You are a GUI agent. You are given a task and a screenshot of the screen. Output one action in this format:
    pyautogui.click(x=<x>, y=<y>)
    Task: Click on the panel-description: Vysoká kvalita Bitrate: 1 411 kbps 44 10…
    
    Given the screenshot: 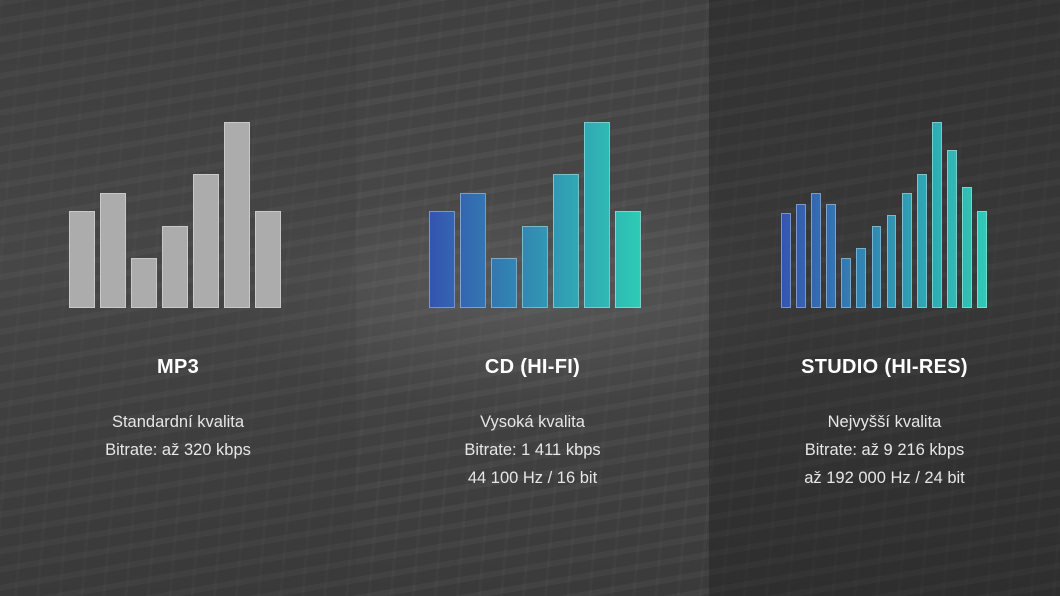 What is the action you would take?
    pyautogui.click(x=532, y=450)
    